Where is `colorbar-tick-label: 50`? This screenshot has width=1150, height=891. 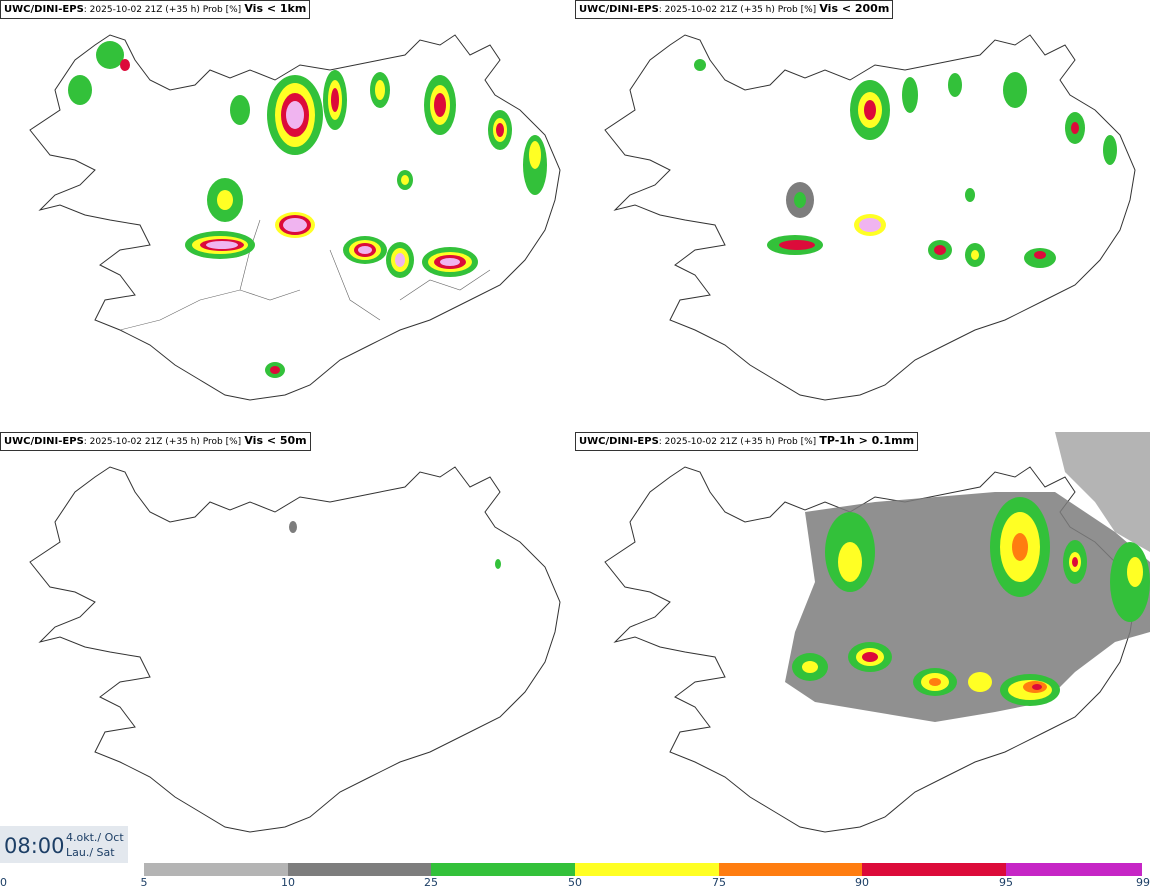
colorbar-tick-label: 50 is located at coordinates (575, 882).